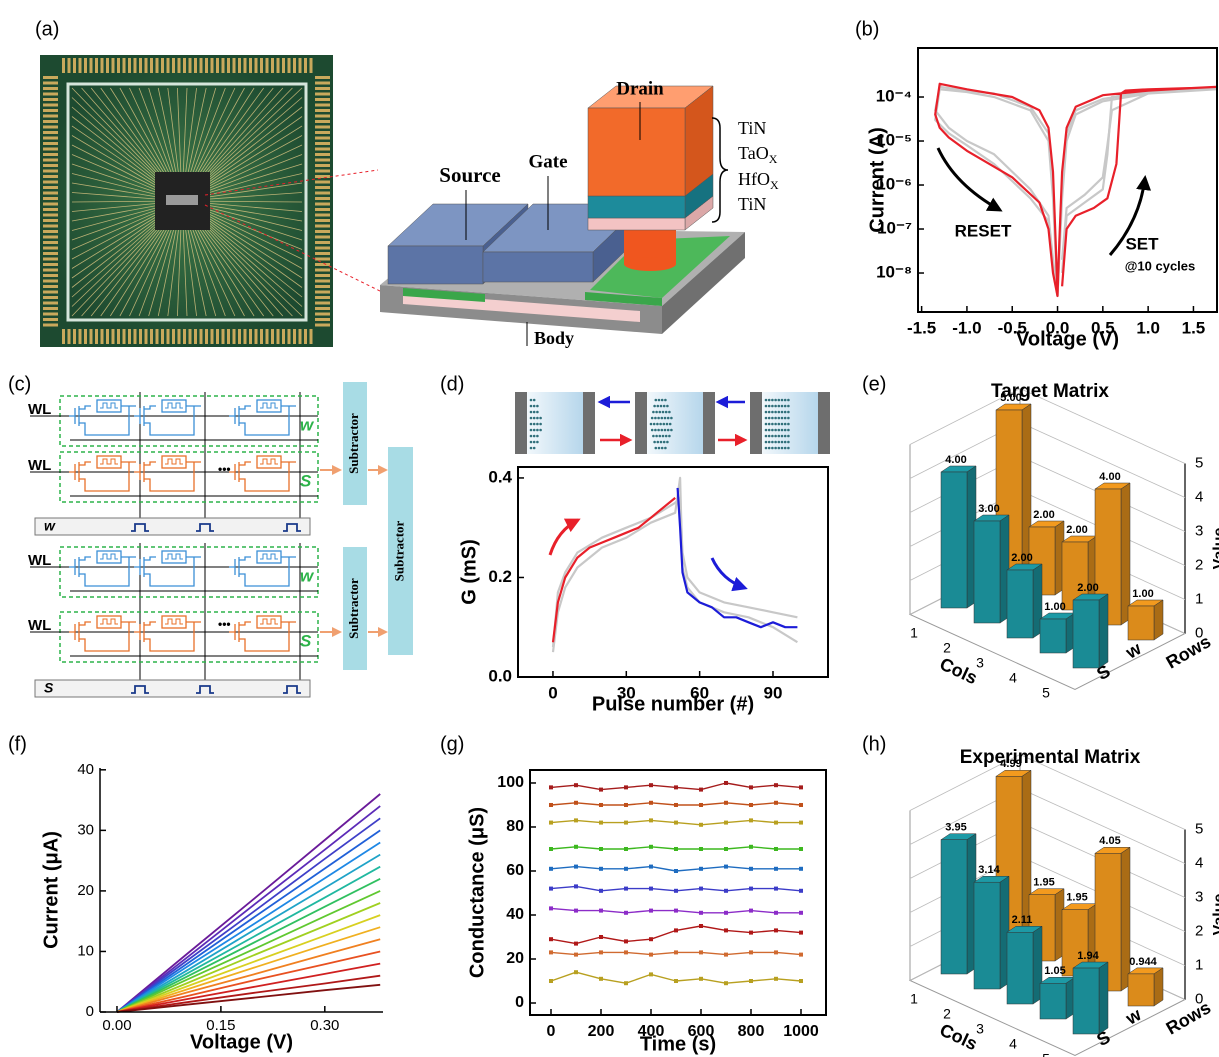  What do you see at coordinates (500, 576) in the screenshot?
I see `y-tick-label: 0.2` at bounding box center [500, 576].